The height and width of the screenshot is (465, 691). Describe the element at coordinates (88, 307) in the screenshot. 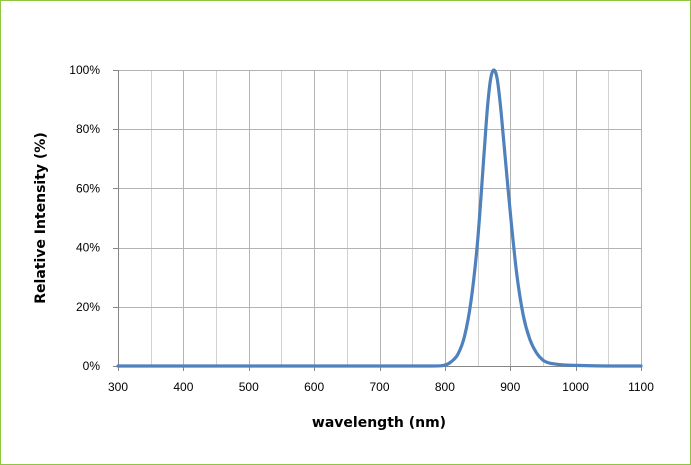

I see `y-tick-label: 20%` at that location.